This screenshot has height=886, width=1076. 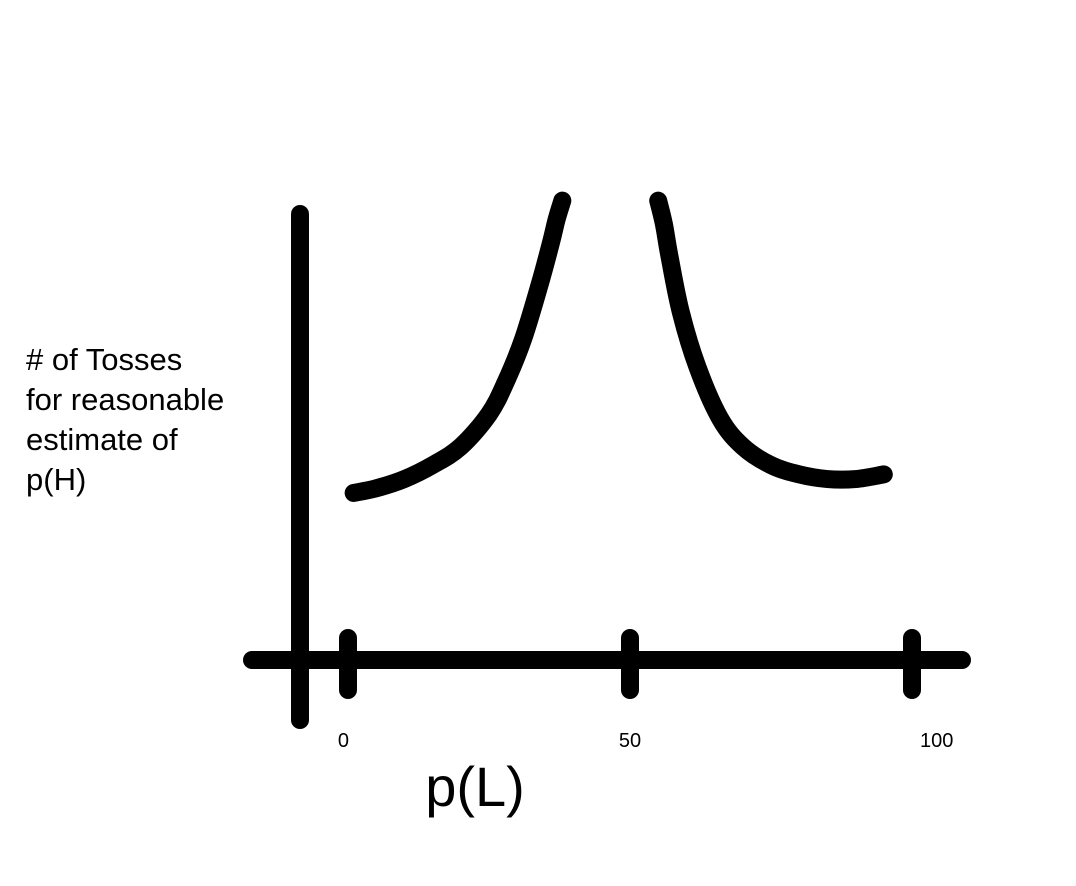 I want to click on y-axis-label-line-3: estimate of, so click(x=102, y=439).